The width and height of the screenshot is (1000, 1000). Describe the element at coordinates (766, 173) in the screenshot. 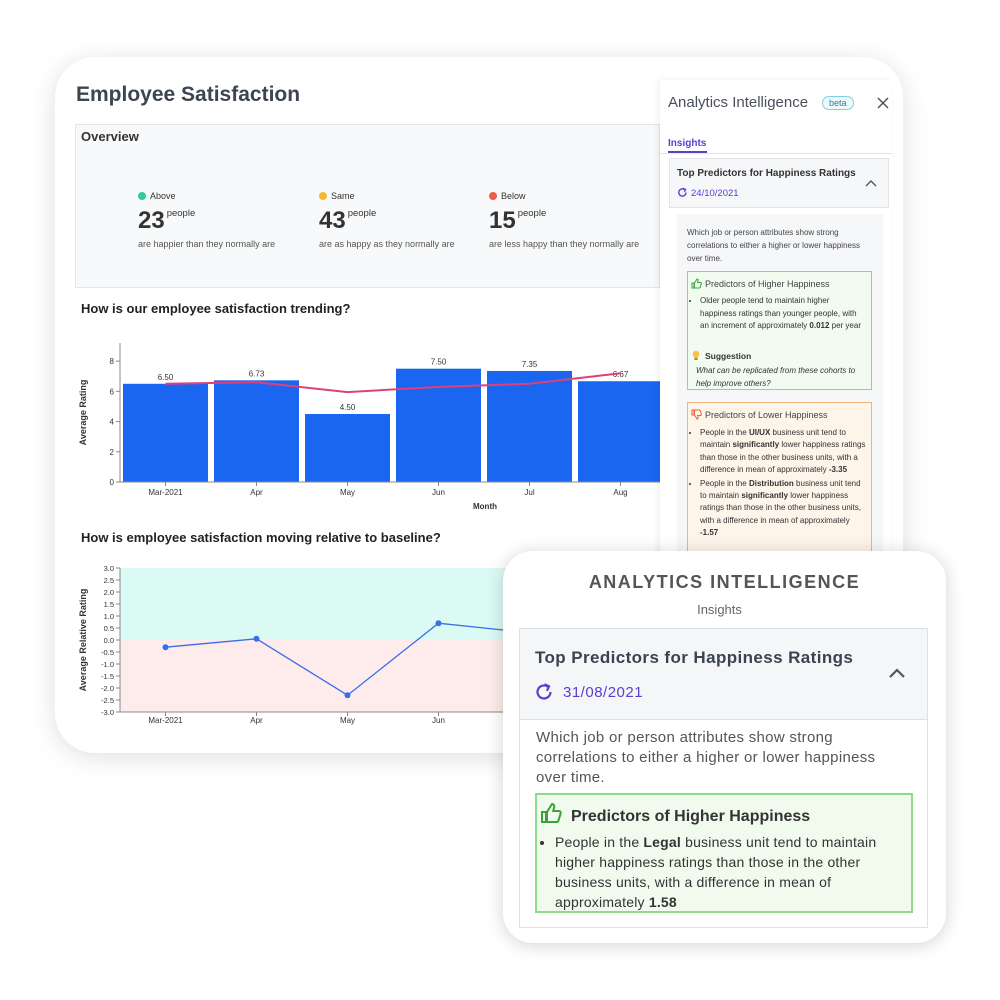

I see `insight-title: Top Predictors for Happiness Ratings` at that location.